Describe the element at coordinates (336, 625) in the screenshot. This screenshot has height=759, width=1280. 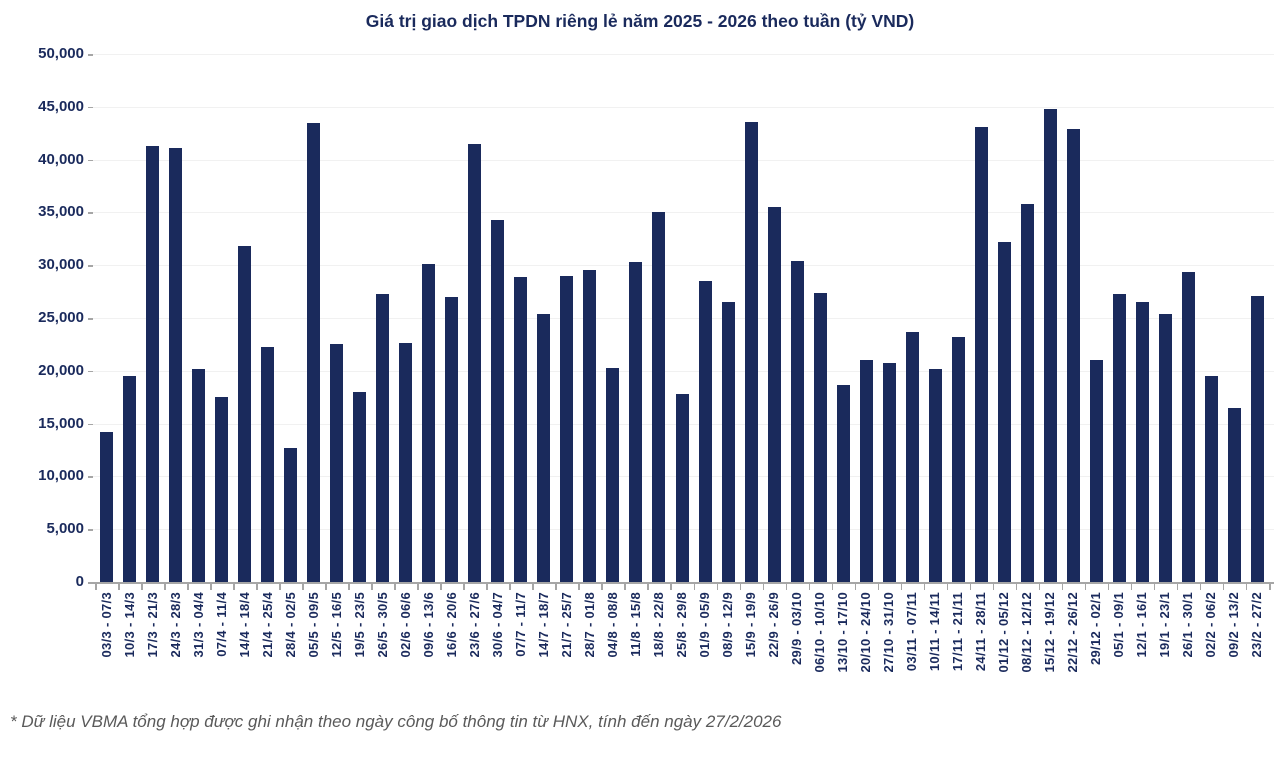
I see `x-axis-label: 12/5 - 16/5` at that location.